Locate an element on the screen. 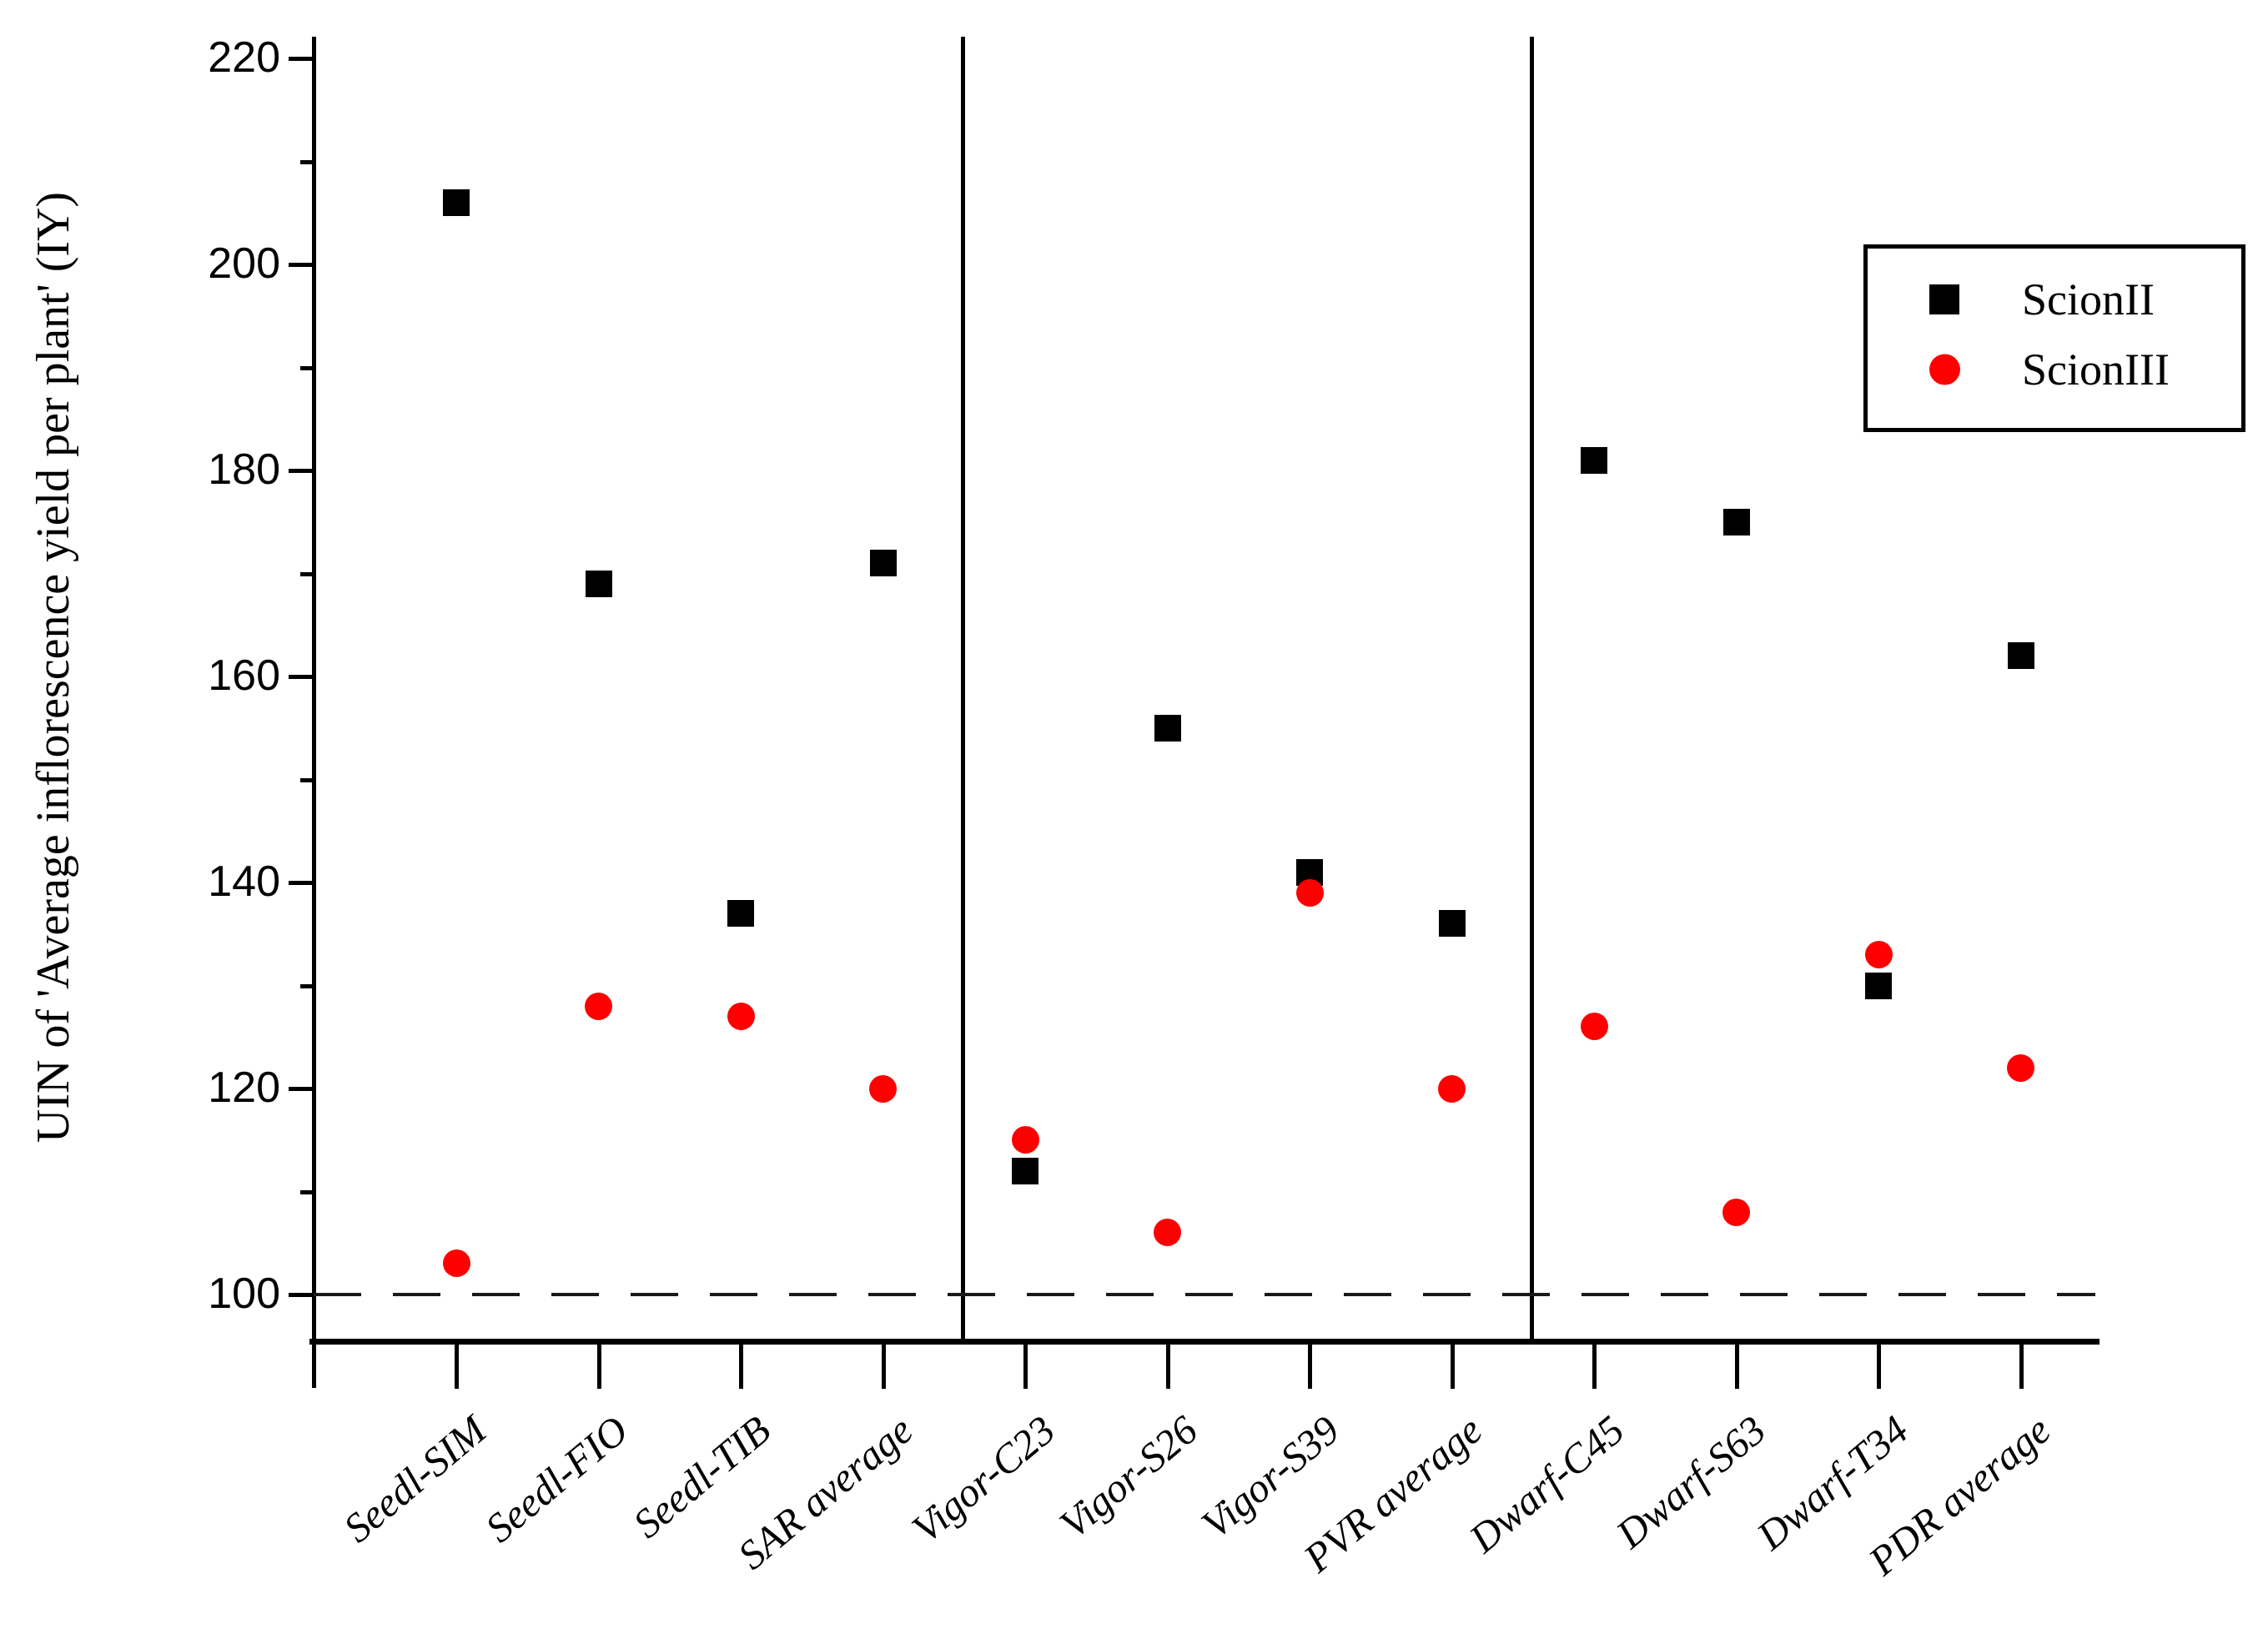 This screenshot has height=1629, width=2268. legend-item-scionii: ScionII is located at coordinates (2054, 299).